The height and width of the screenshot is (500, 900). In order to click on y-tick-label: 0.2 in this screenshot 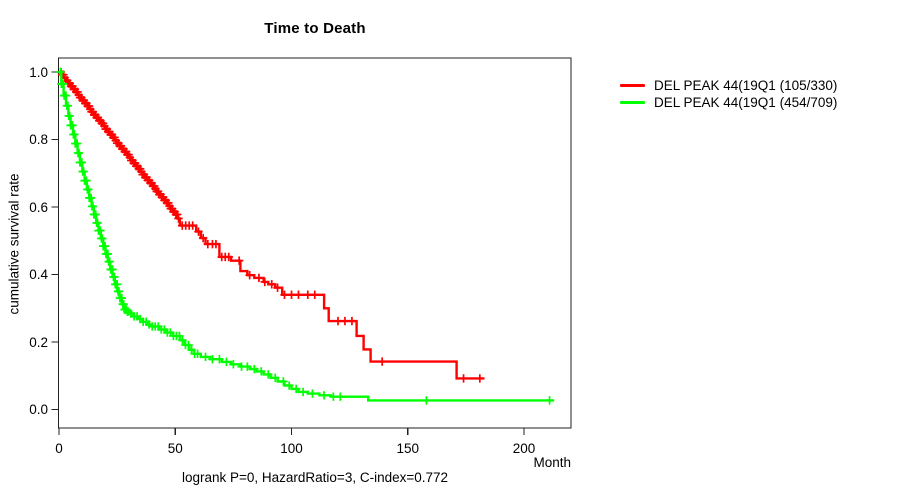, I will do `click(38, 342)`.